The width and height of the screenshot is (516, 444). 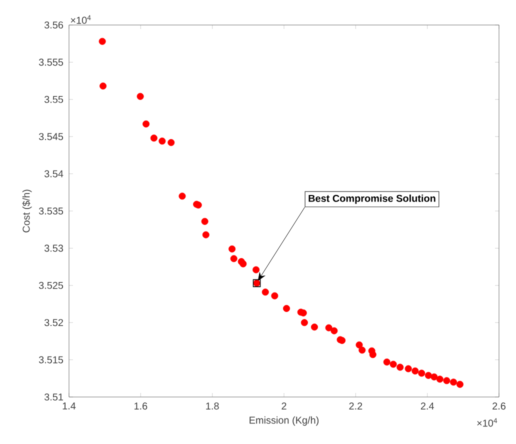 What do you see at coordinates (54, 174) in the screenshot?
I see `y-tick-label: 3.54` at bounding box center [54, 174].